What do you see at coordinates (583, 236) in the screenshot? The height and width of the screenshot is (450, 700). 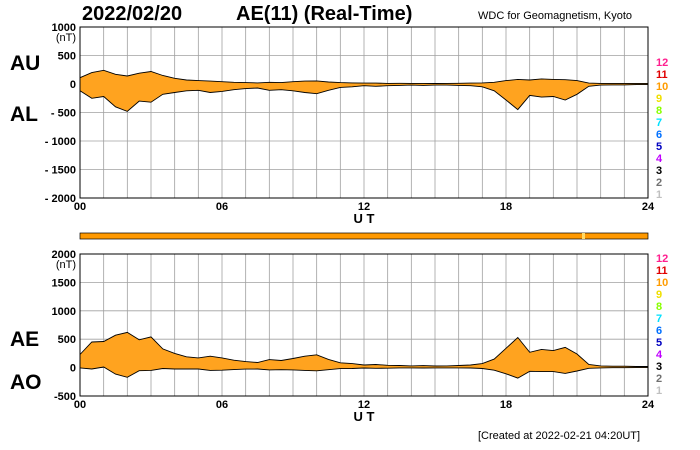 I see `coverage-bar-gap` at bounding box center [583, 236].